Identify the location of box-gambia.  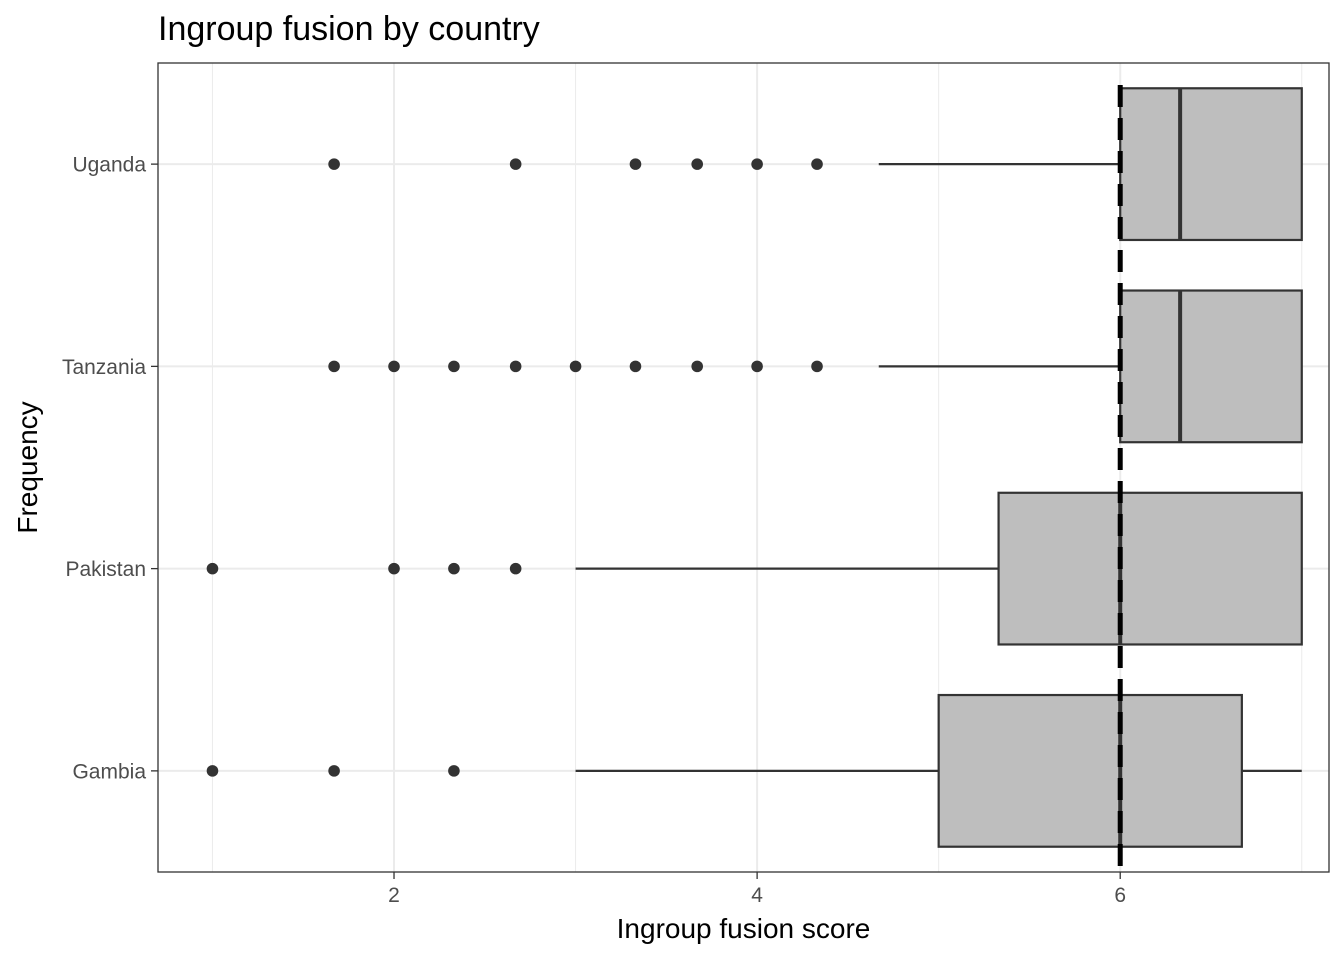
(754, 770).